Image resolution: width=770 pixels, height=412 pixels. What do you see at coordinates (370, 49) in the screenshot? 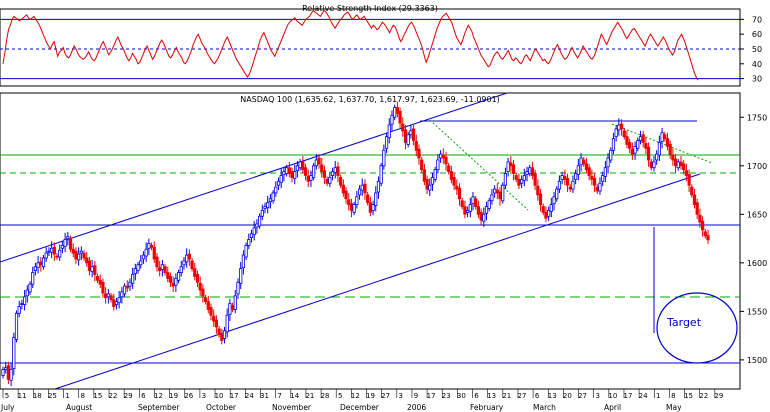
I see `rsi-level-lines` at bounding box center [370, 49].